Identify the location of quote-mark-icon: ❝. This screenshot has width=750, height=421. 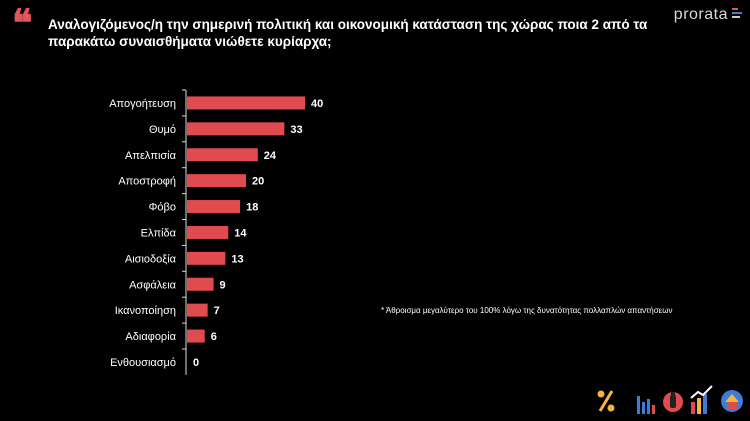
(22, 22).